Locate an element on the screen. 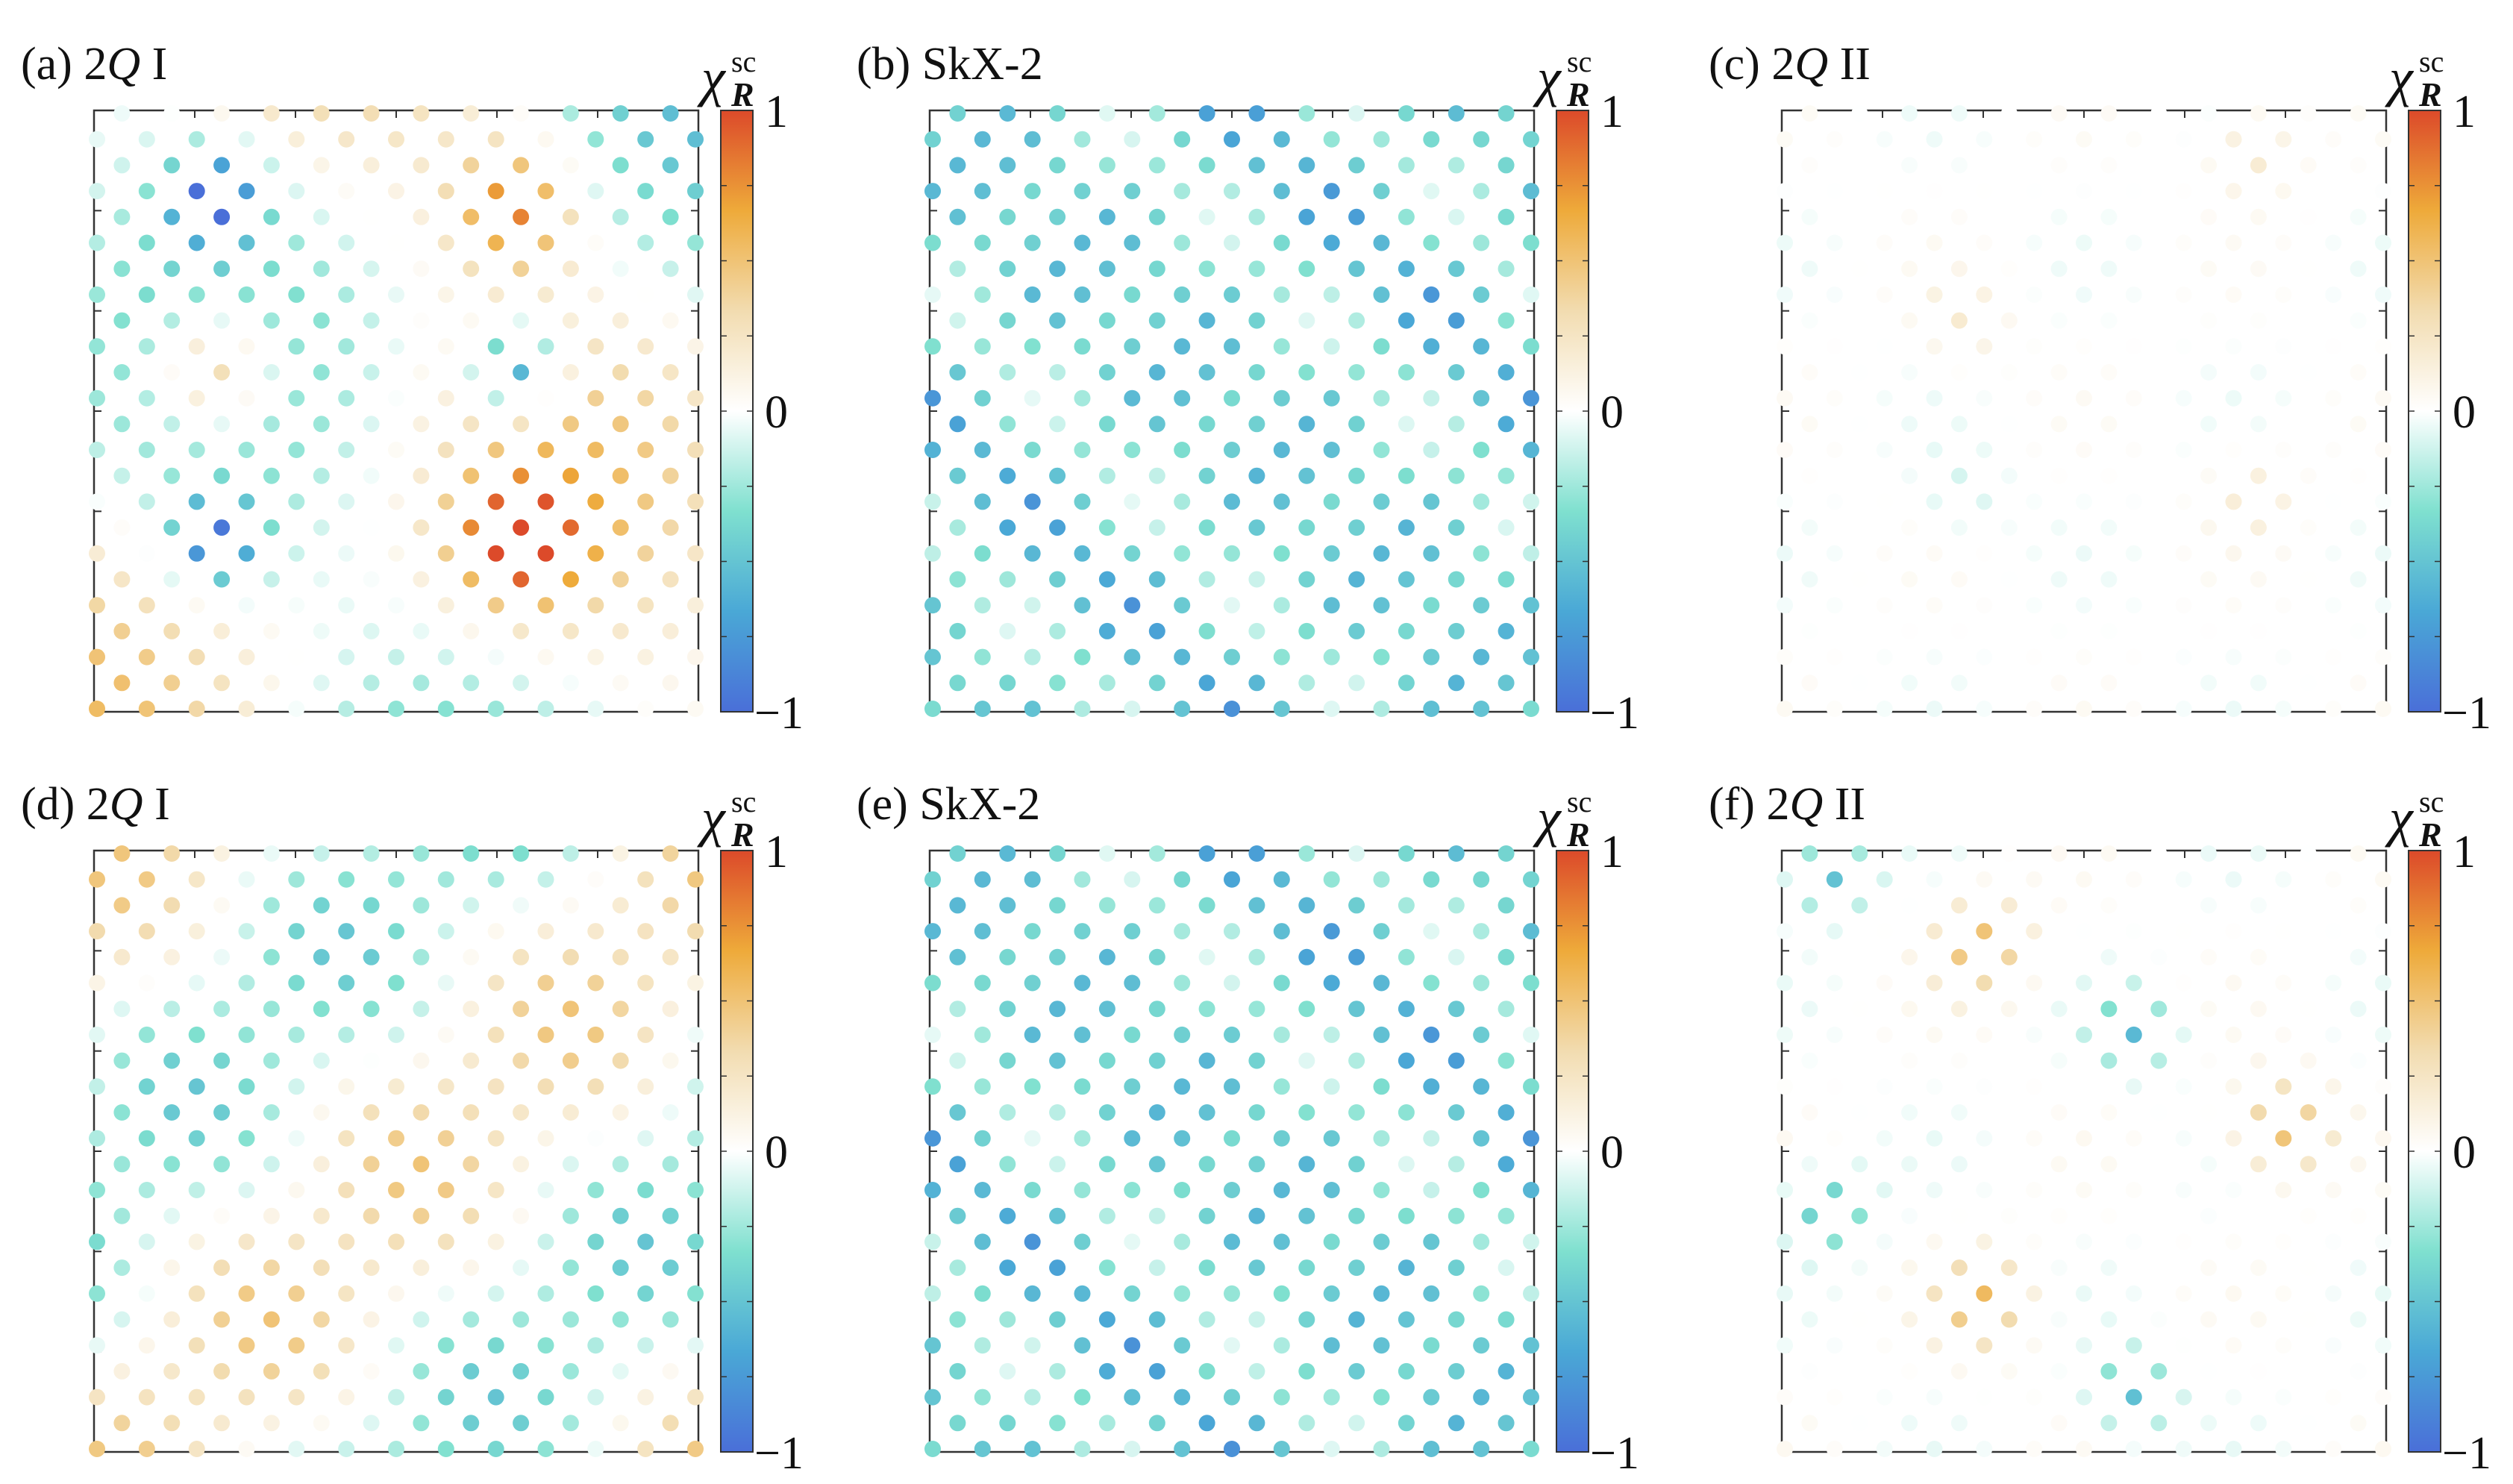  panel-label: (f) is located at coordinates (1737, 805).